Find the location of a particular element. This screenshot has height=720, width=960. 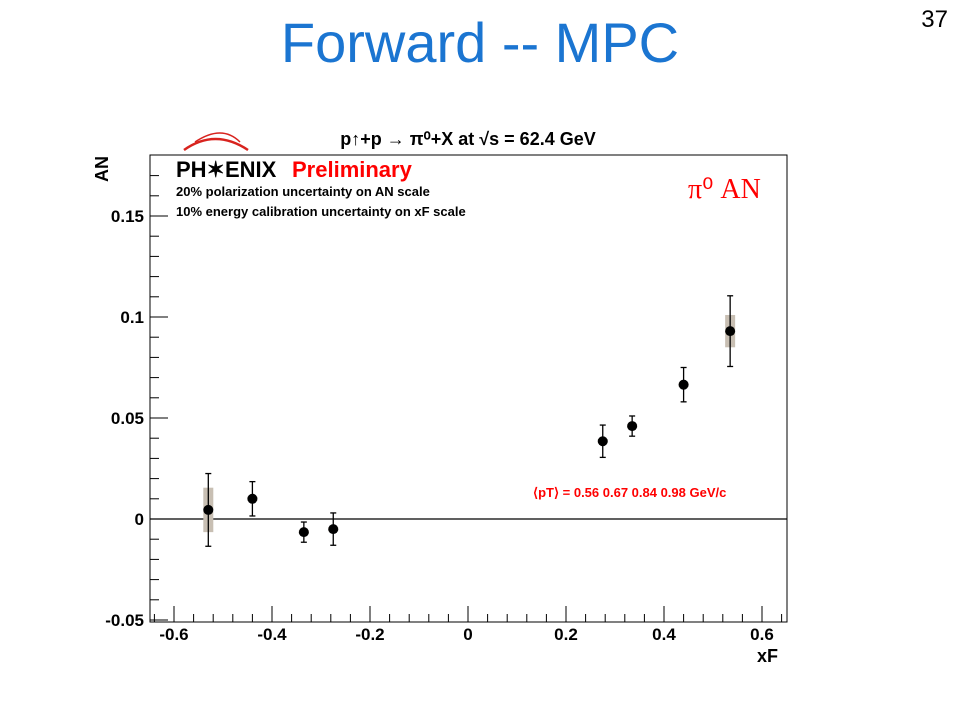

x-axis: -0.6 -0.4 -0.2 0 0.2 0.4 0.6 is located at coordinates (468, 625).